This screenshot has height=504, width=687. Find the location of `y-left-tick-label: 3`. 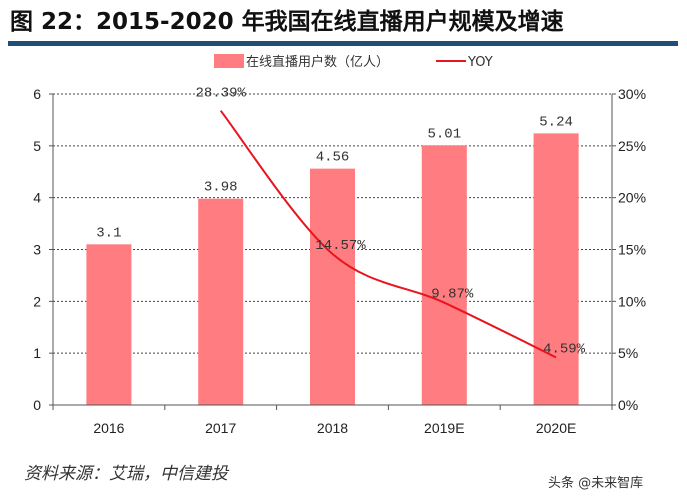

y-left-tick-label: 3 is located at coordinates (37, 250).